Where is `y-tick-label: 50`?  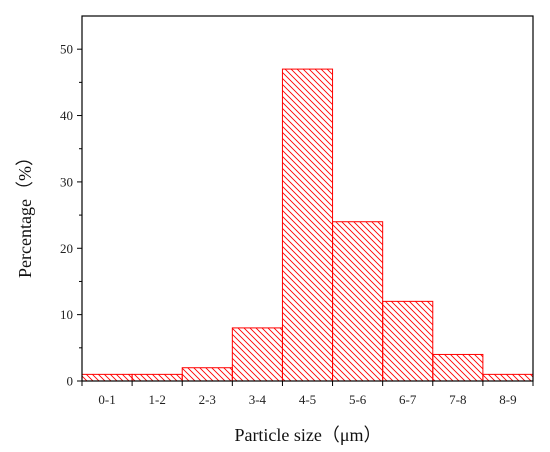
y-tick-label: 50 is located at coordinates (66, 49).